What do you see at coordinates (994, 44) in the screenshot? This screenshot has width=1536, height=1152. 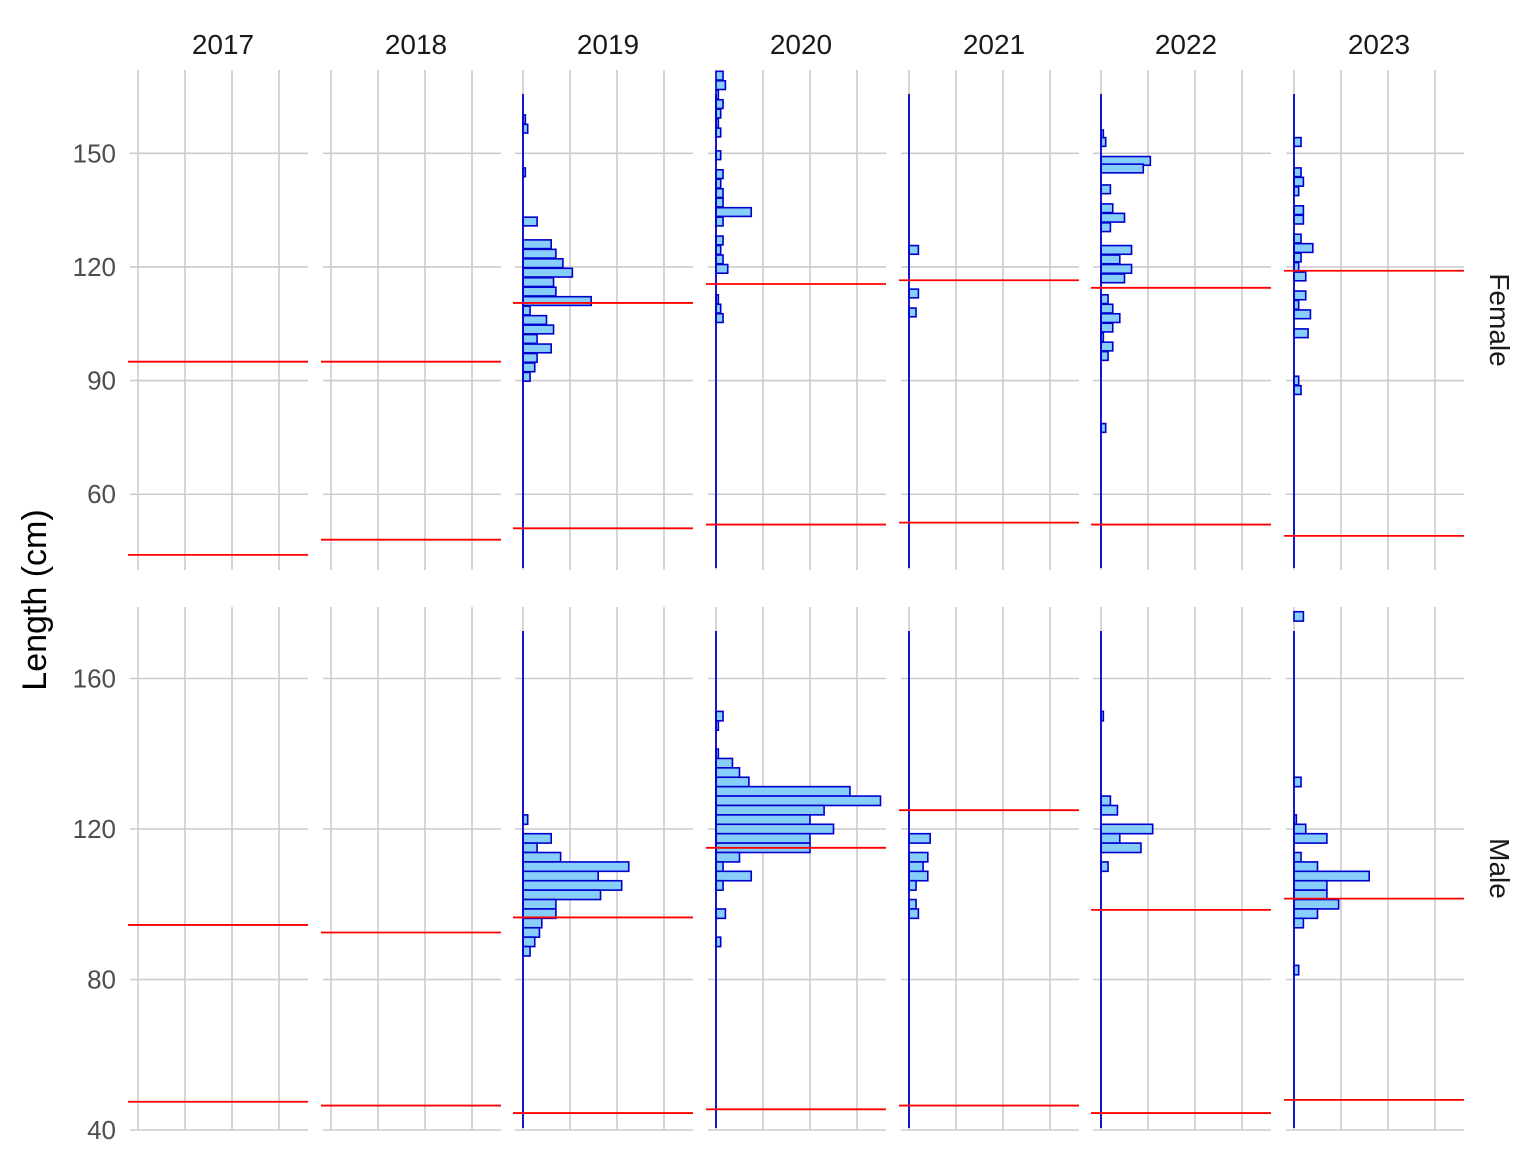 I see `year-strip-label: 2021` at bounding box center [994, 44].